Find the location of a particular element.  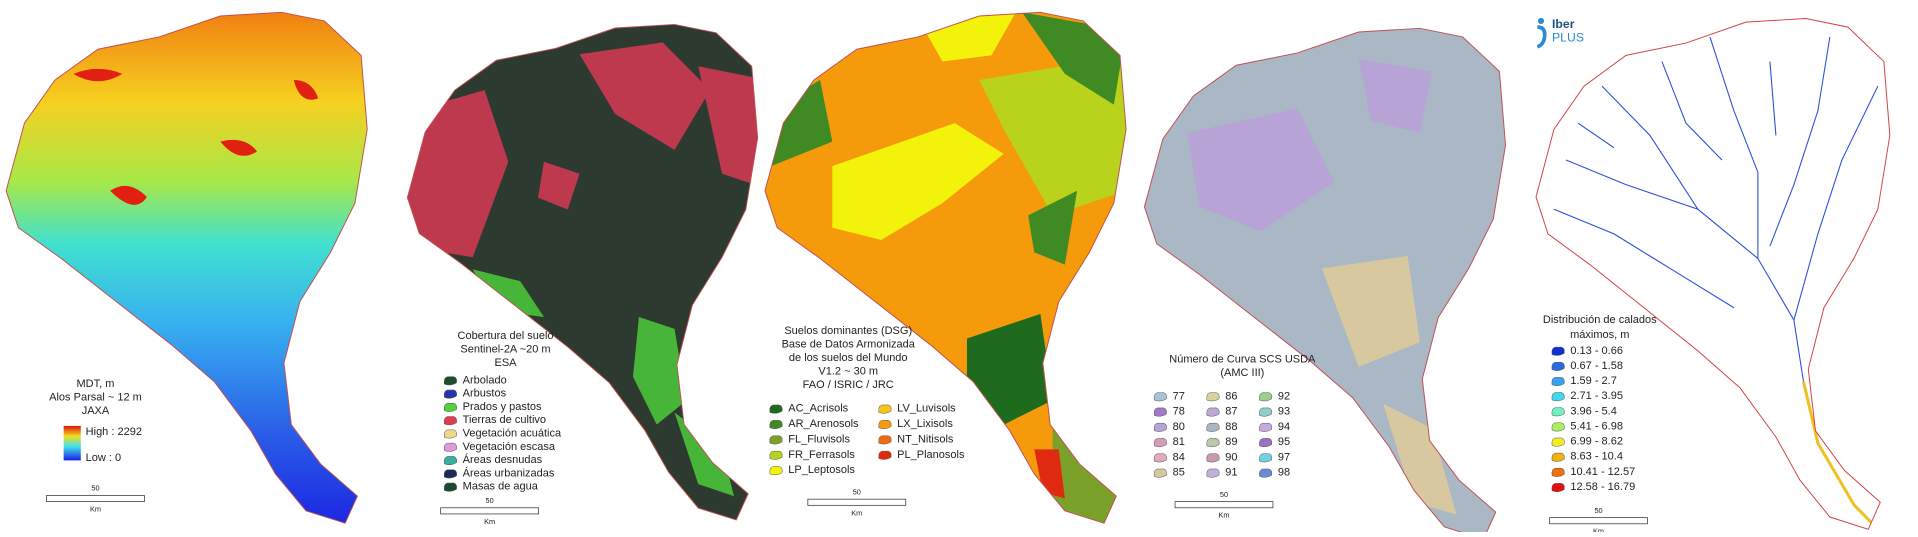

legend-label: 89 is located at coordinates (1231, 442).